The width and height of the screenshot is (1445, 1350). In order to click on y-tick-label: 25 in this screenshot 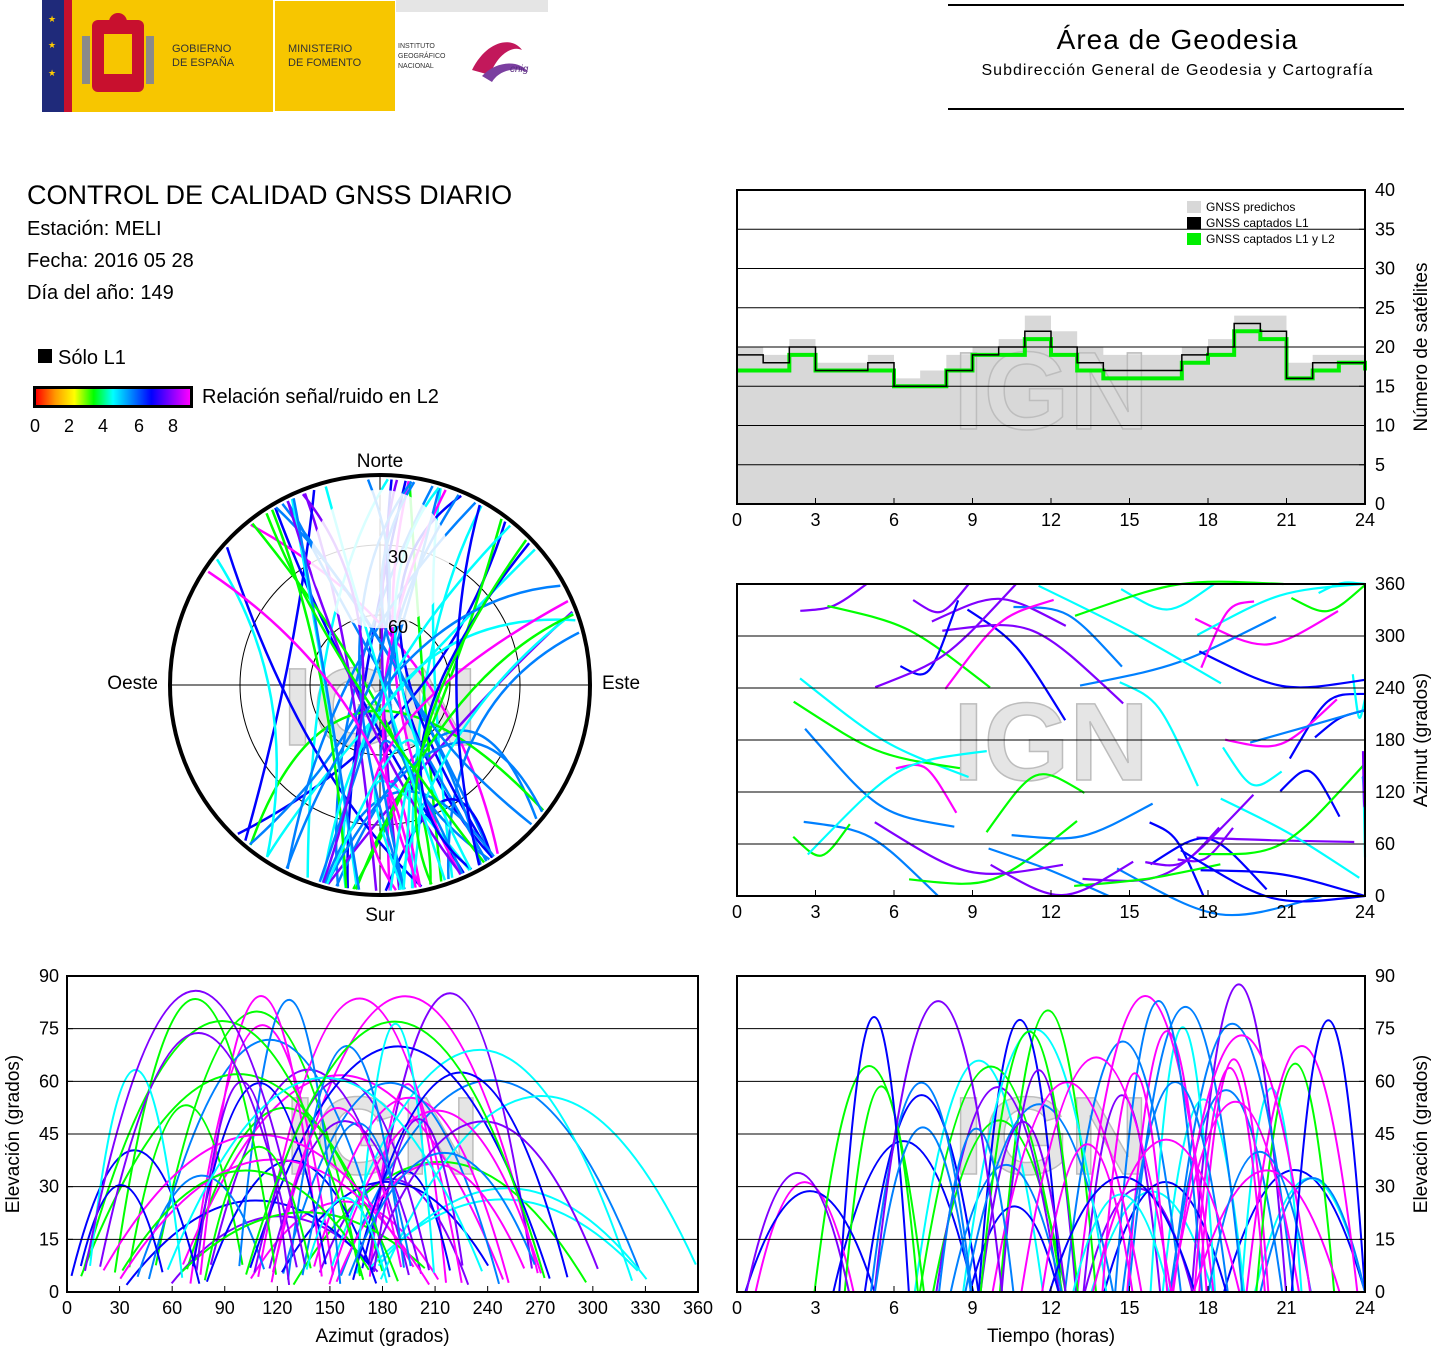, I will do `click(1385, 308)`.